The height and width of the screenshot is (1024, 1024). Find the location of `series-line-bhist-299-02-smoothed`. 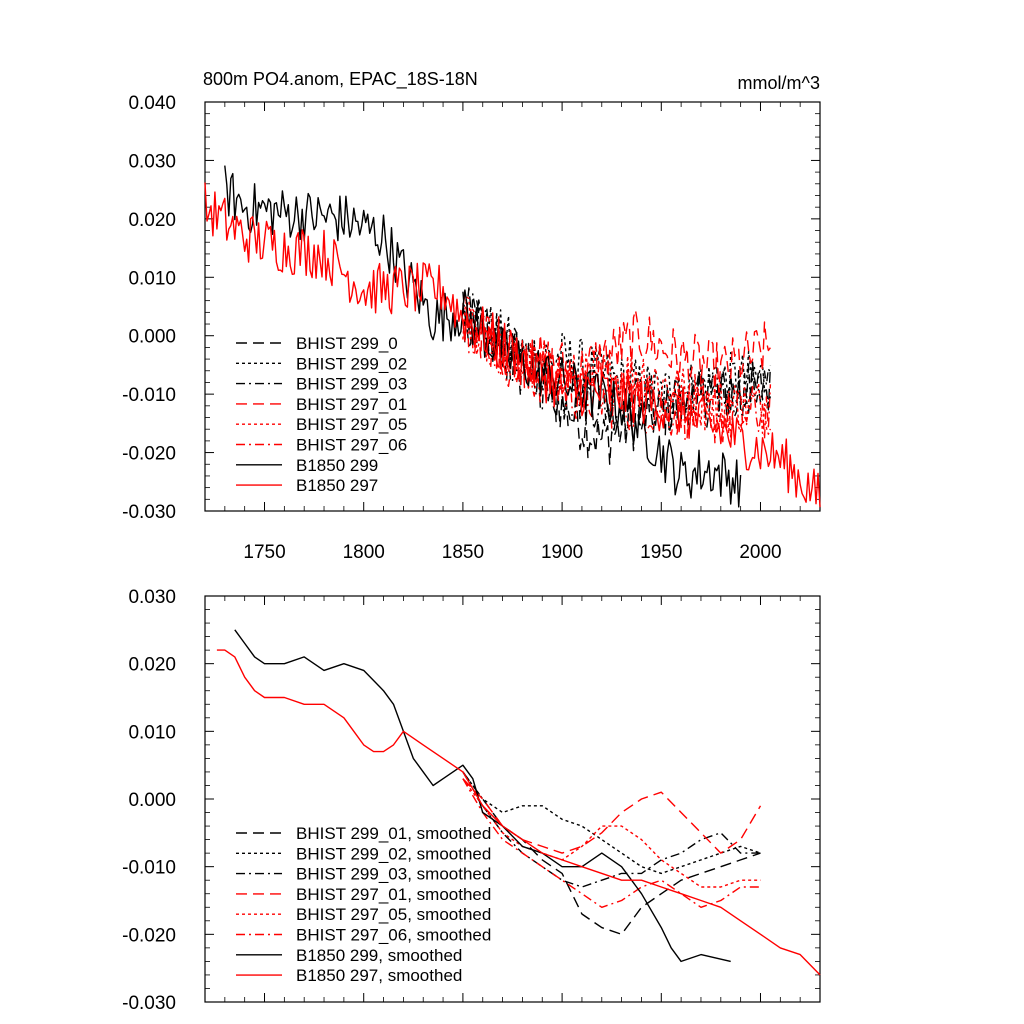

series-line-bhist-299-02-smoothed is located at coordinates (611, 823).